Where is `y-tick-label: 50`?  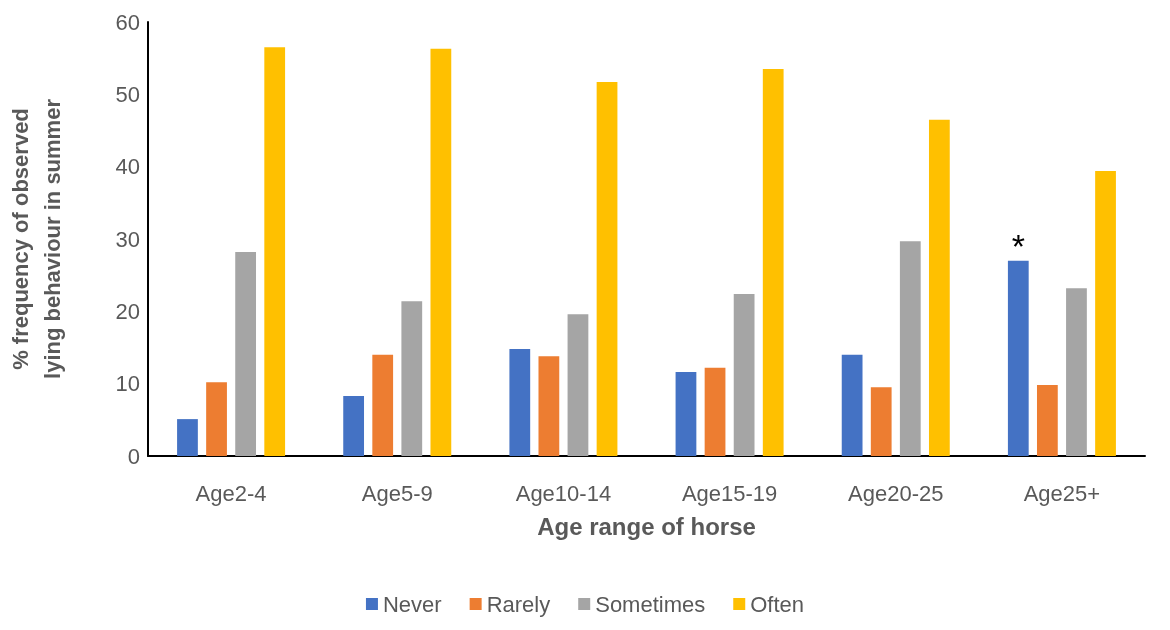 y-tick-label: 50 is located at coordinates (127, 94).